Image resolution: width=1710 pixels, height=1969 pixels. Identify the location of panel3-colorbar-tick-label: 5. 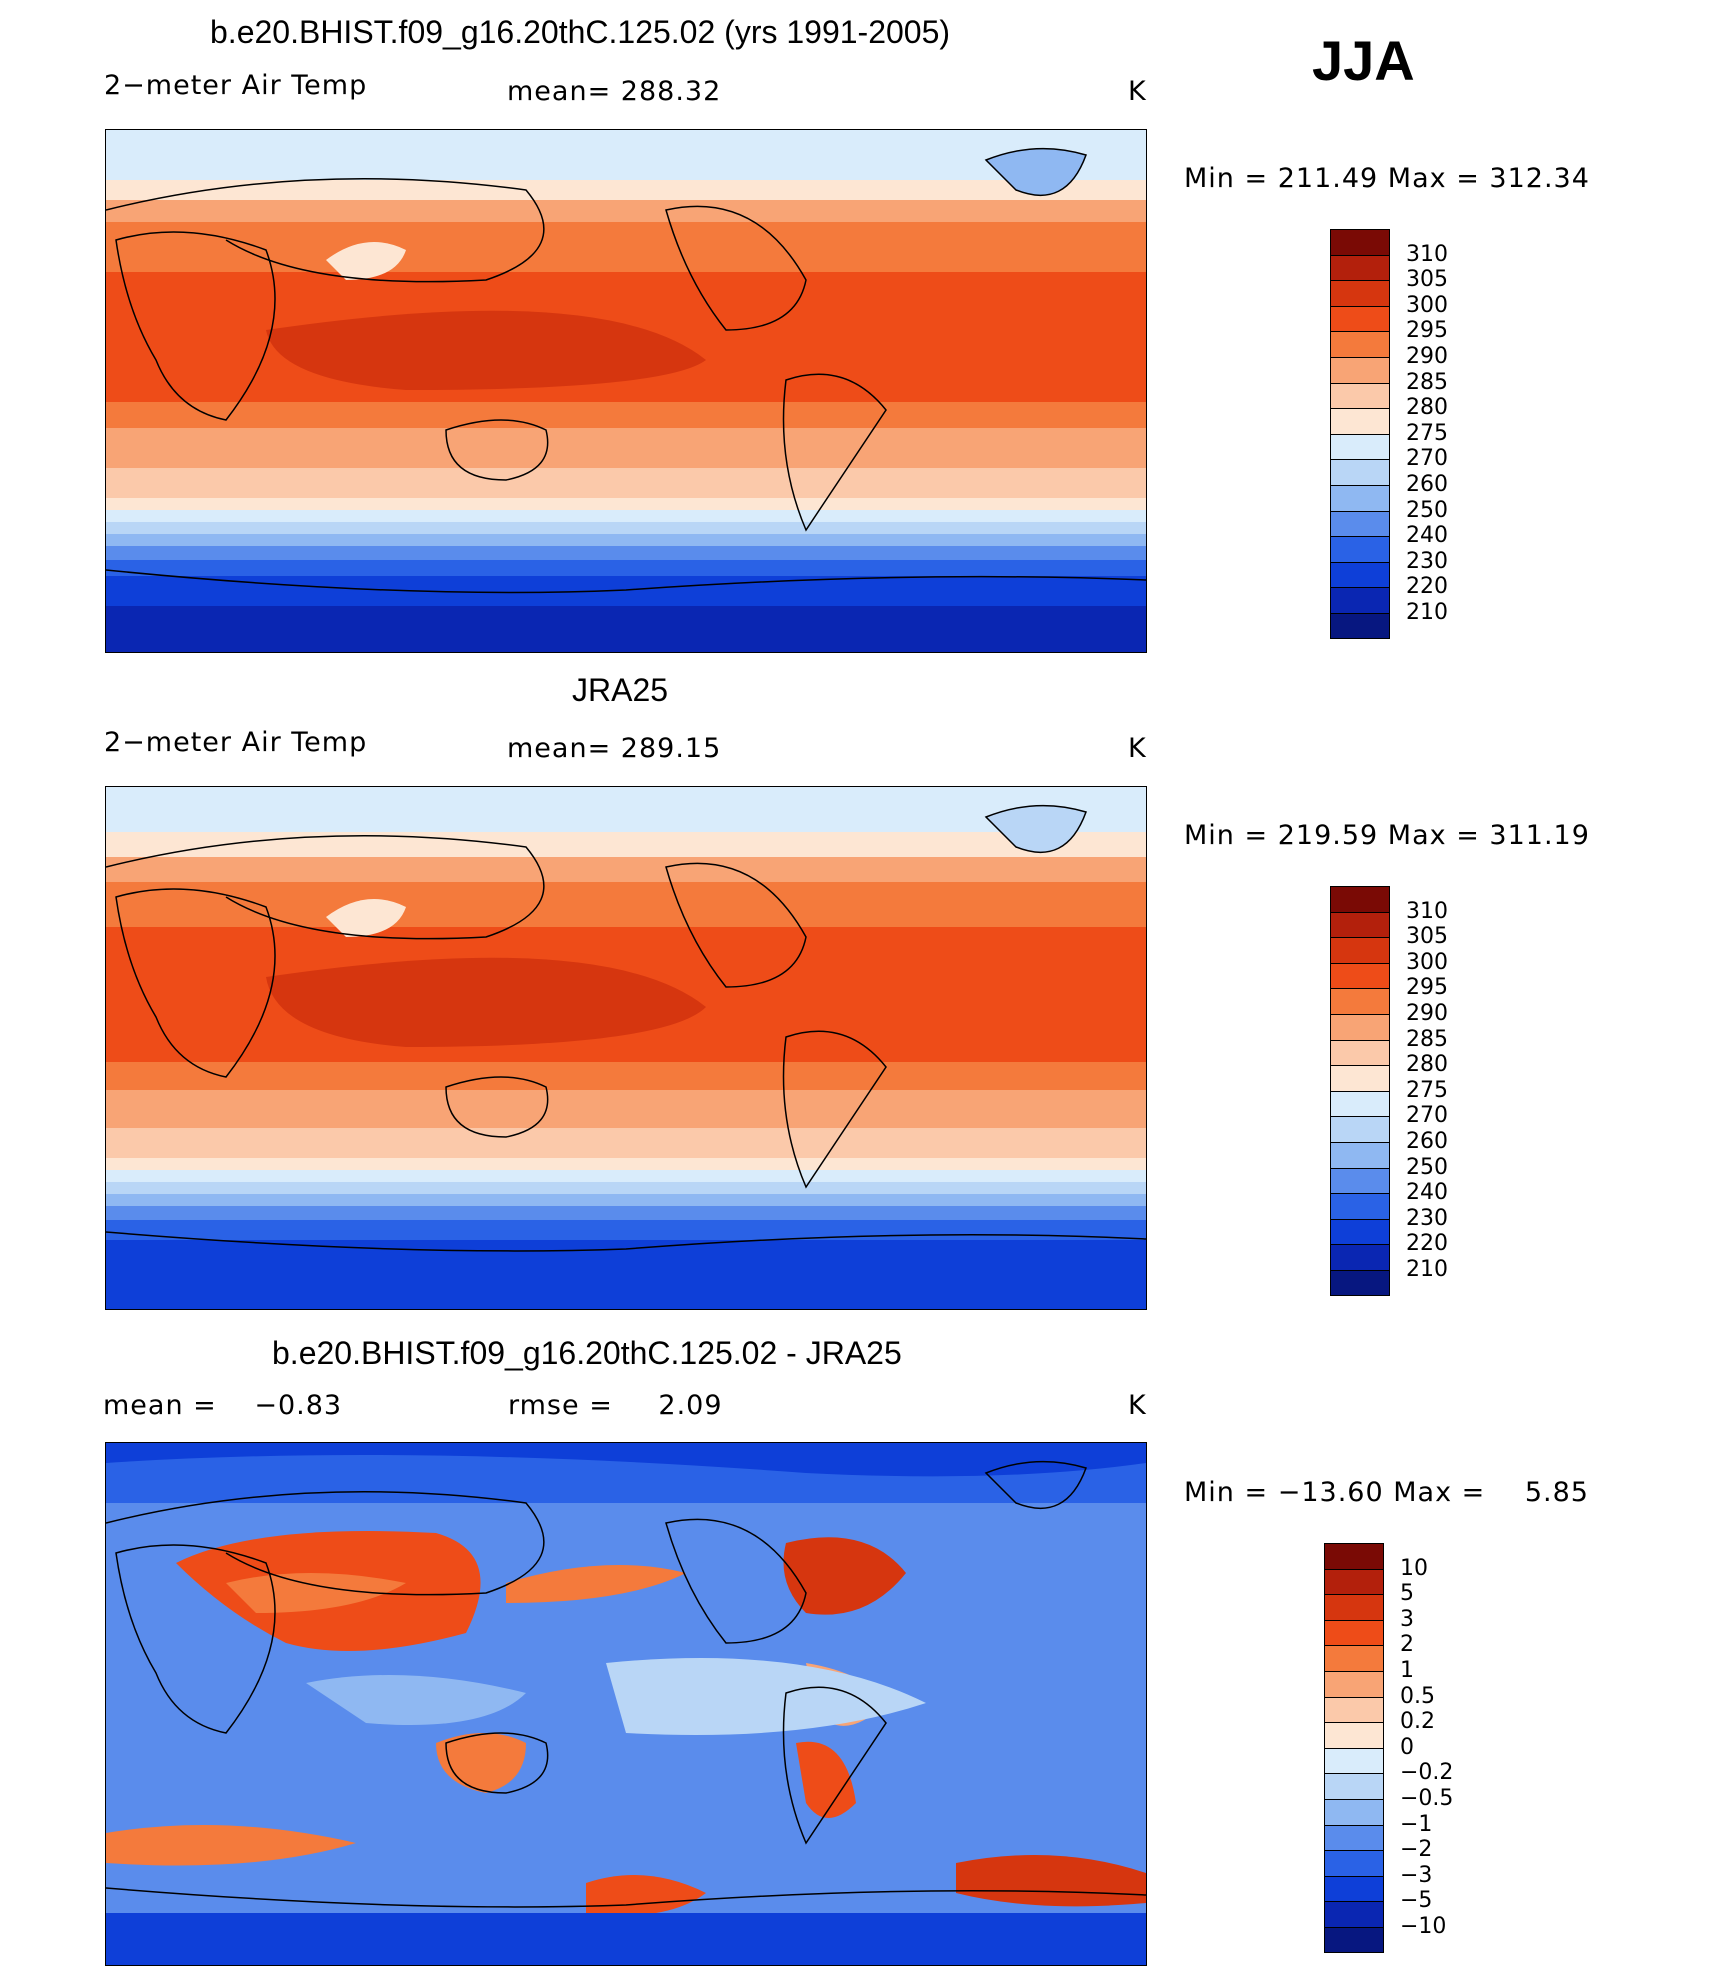
(1407, 1594).